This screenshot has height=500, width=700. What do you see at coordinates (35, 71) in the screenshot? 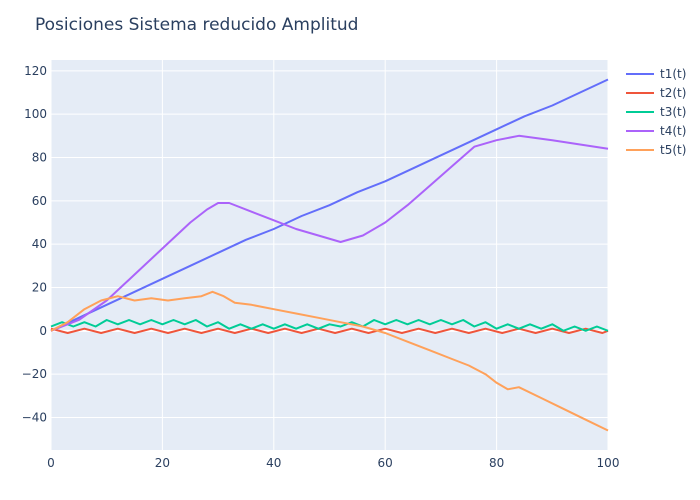
I see `y-tick-label: 120` at bounding box center [35, 71].